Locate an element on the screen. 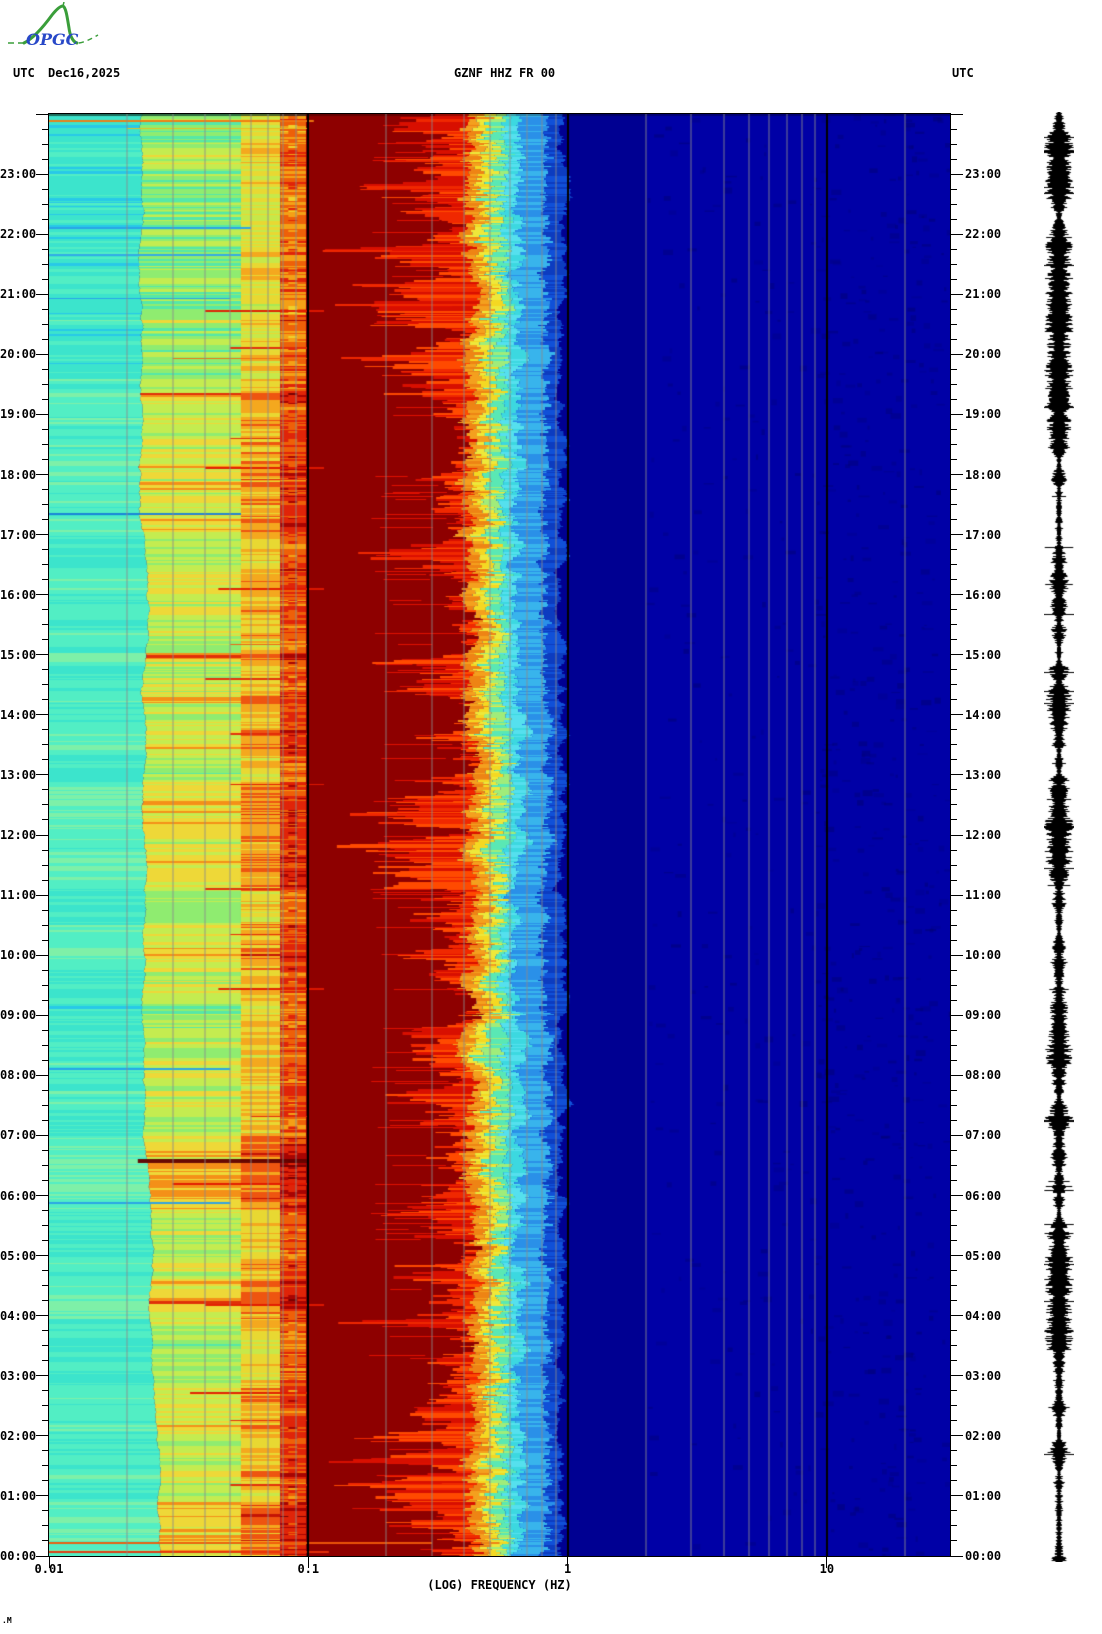  y-axis-hour-label-left: 10:00 is located at coordinates (18, 955).